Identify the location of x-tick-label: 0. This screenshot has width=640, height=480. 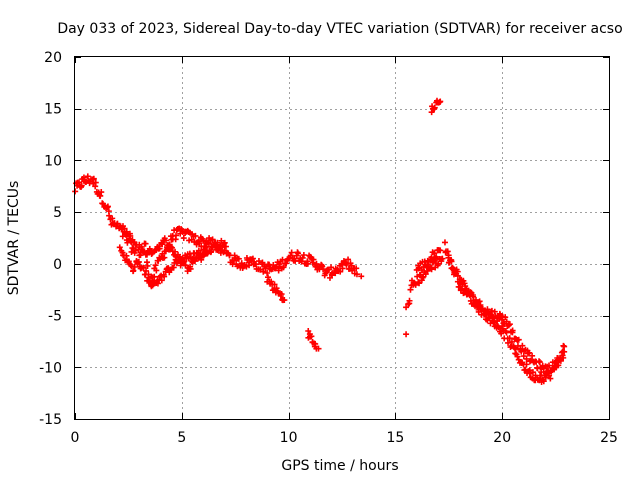
(75, 438).